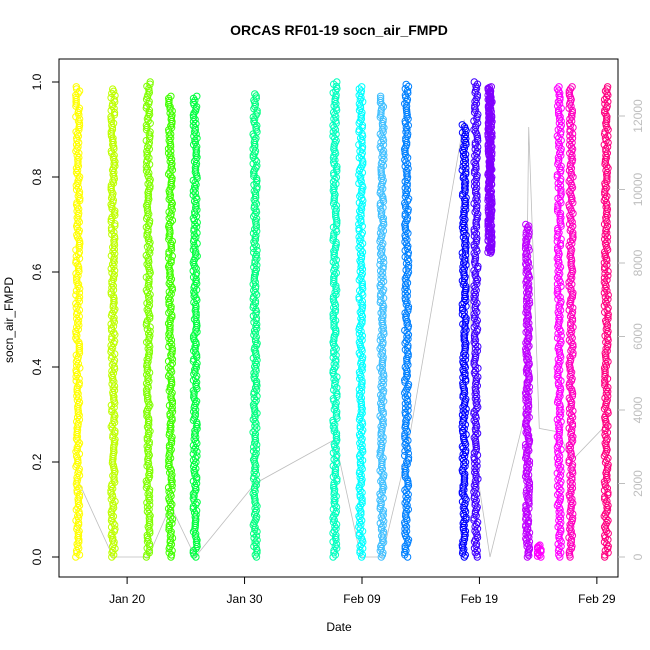 This screenshot has height=650, width=650. I want to click on y-right-tick-label: 8000, so click(638, 262).